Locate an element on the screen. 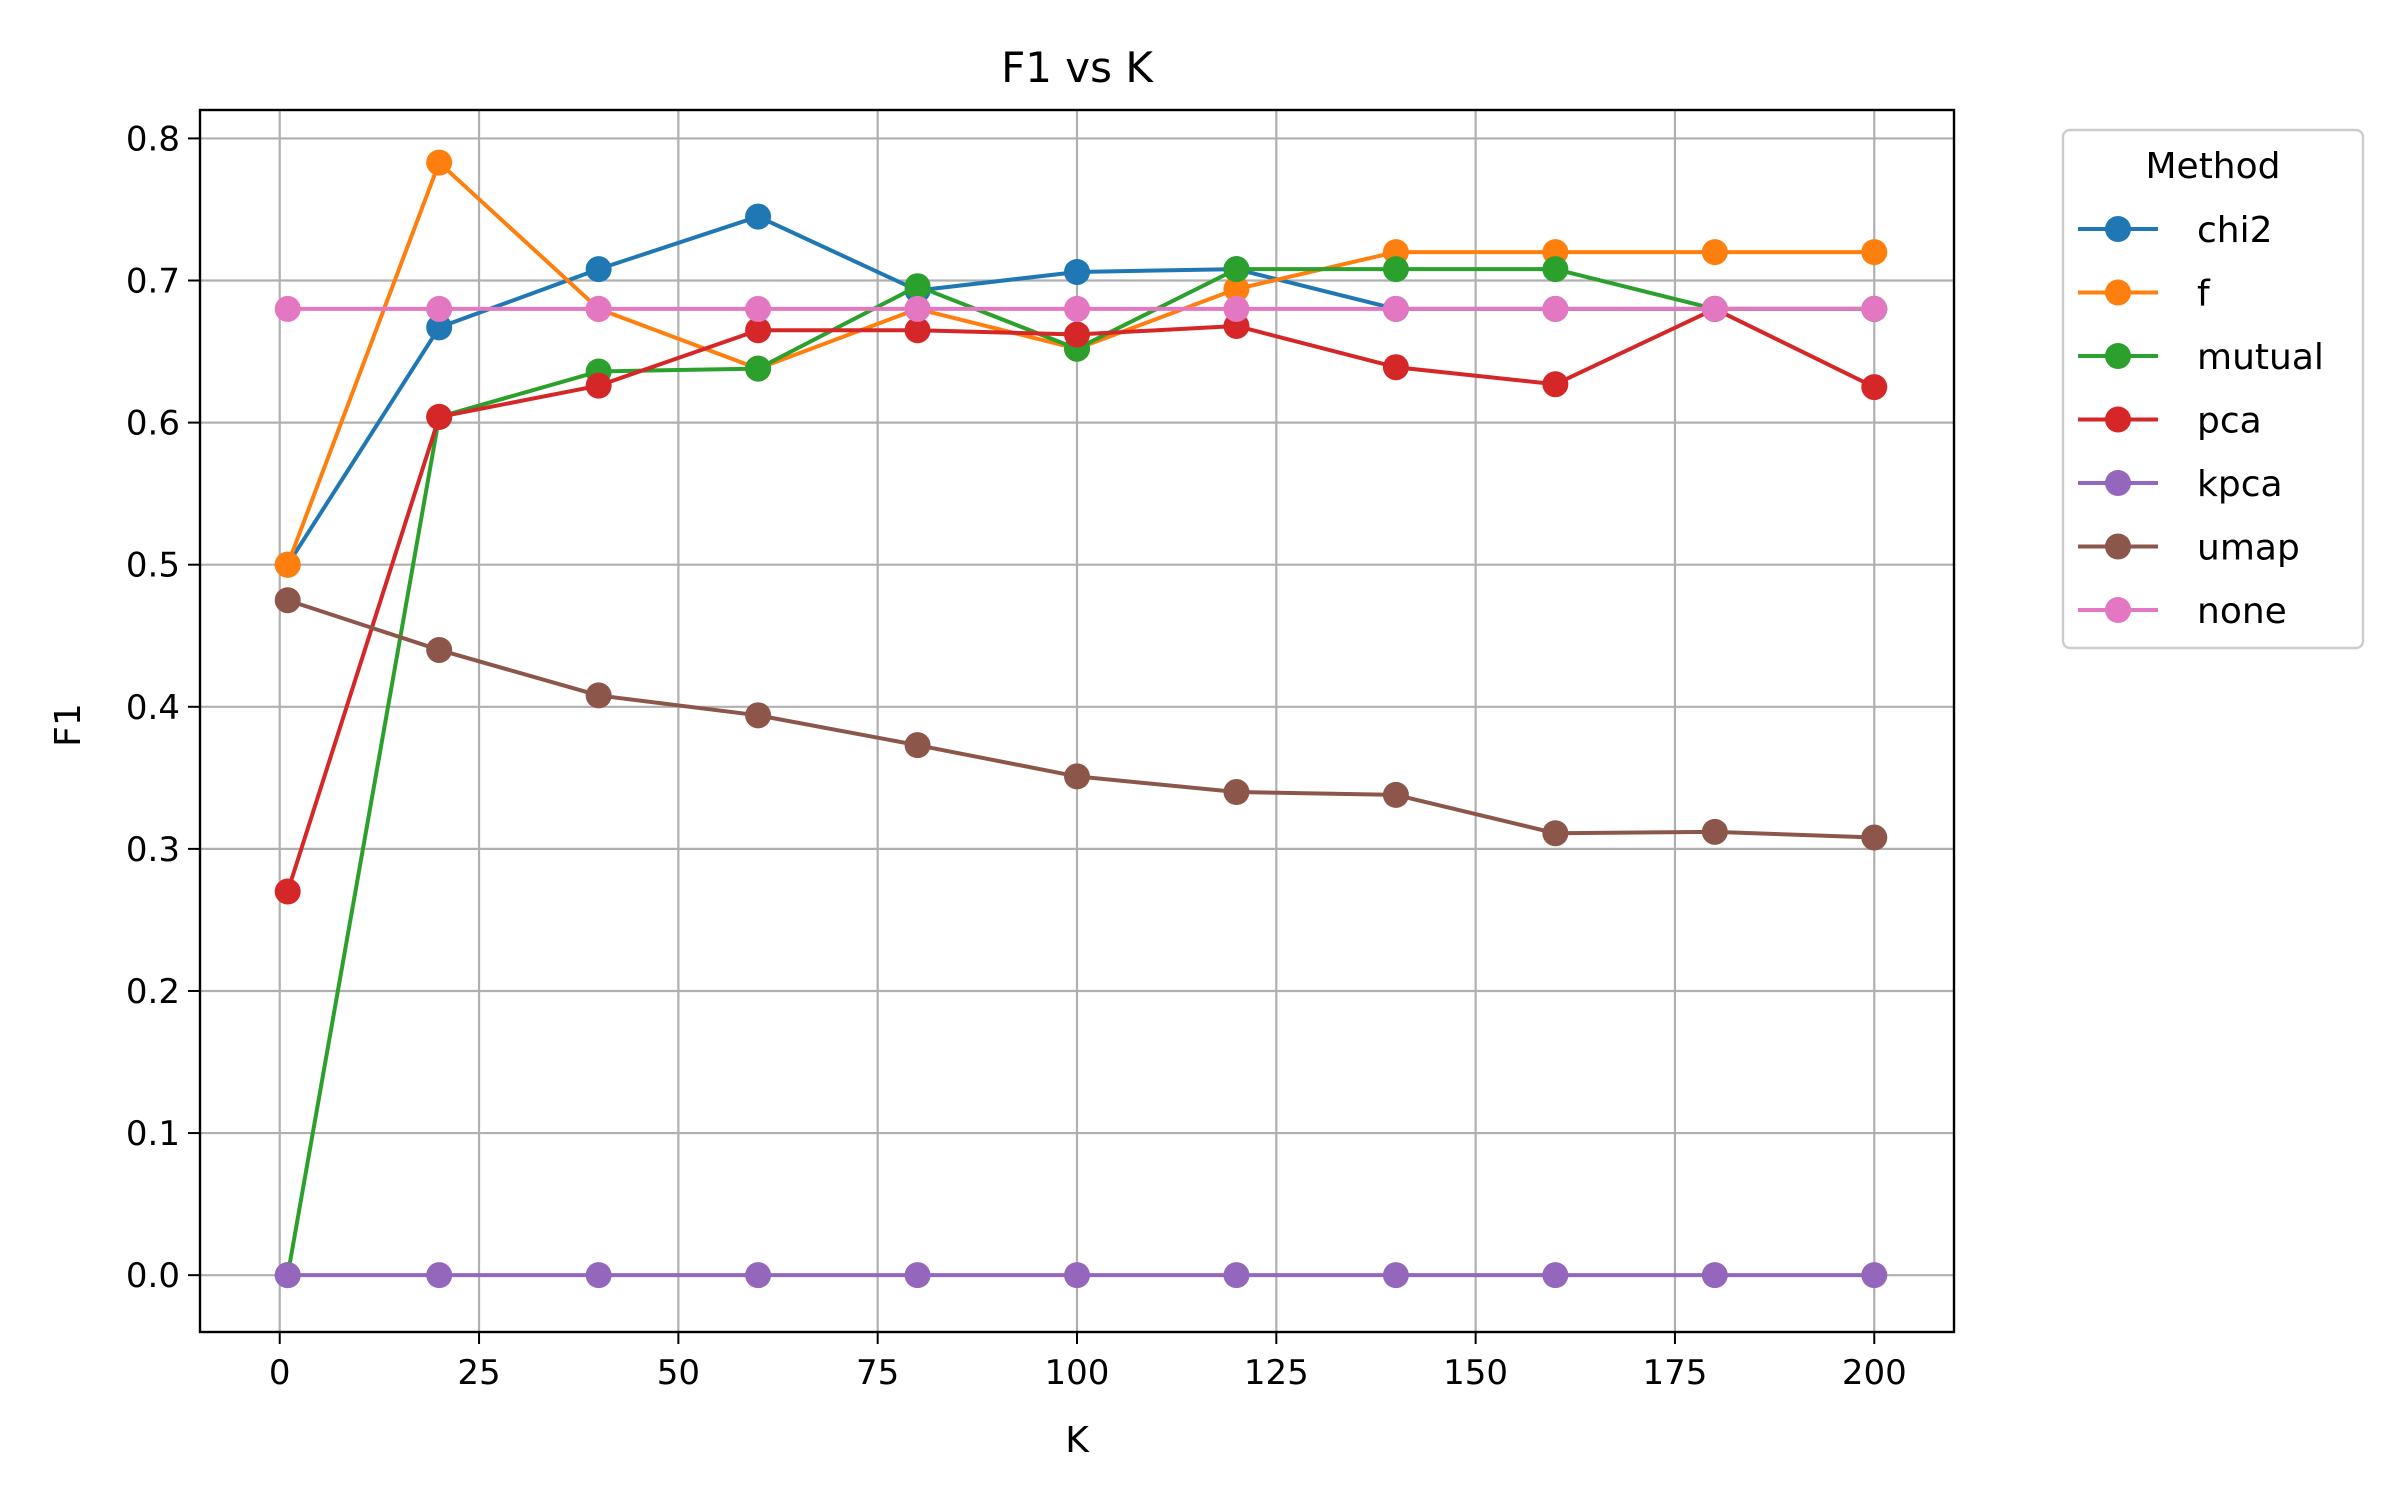  y-tick-label: 0.7 is located at coordinates (153, 282).